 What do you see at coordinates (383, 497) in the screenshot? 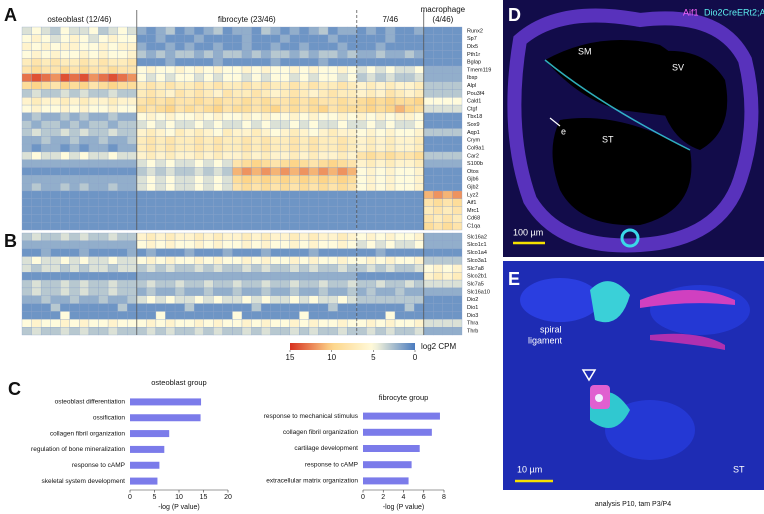
I see `x-tick-label: 2` at bounding box center [383, 497].